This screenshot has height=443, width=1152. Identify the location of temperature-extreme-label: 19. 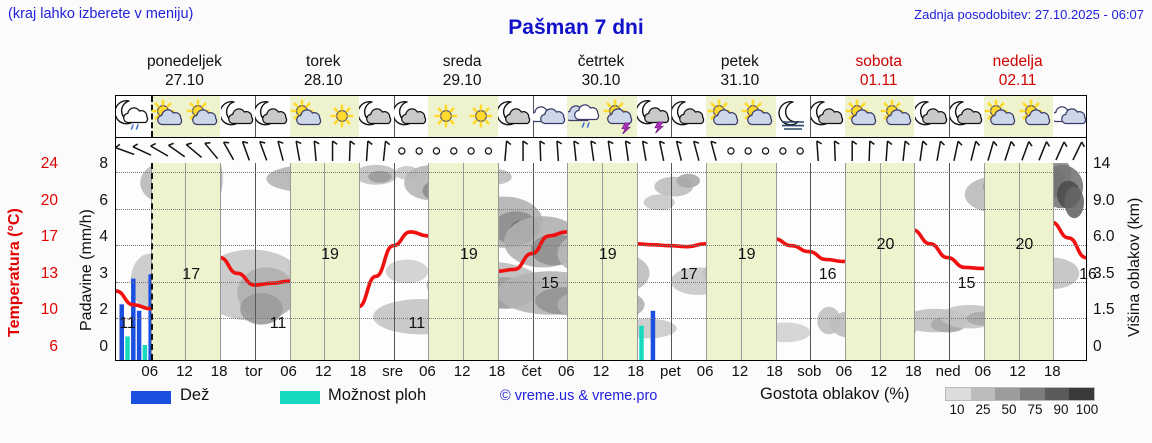
(469, 254).